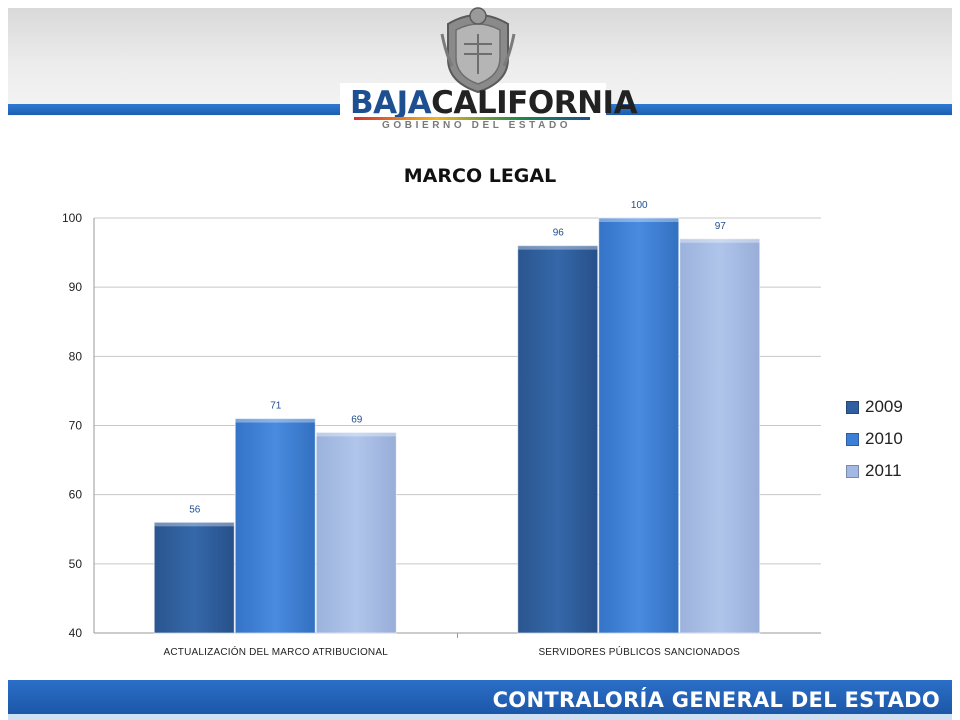  What do you see at coordinates (883, 470) in the screenshot?
I see `legend-label: 2011` at bounding box center [883, 470].